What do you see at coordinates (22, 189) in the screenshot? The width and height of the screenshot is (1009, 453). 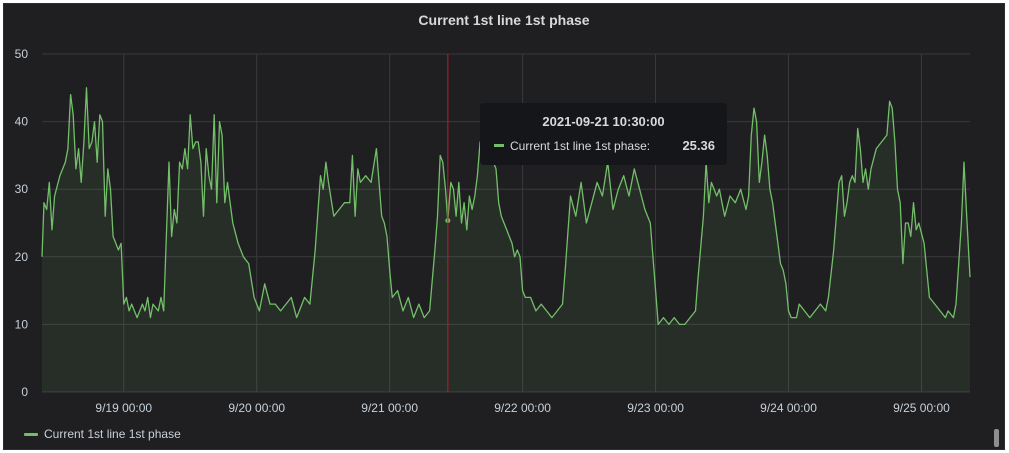 I see `y-tick-label: 30` at bounding box center [22, 189].